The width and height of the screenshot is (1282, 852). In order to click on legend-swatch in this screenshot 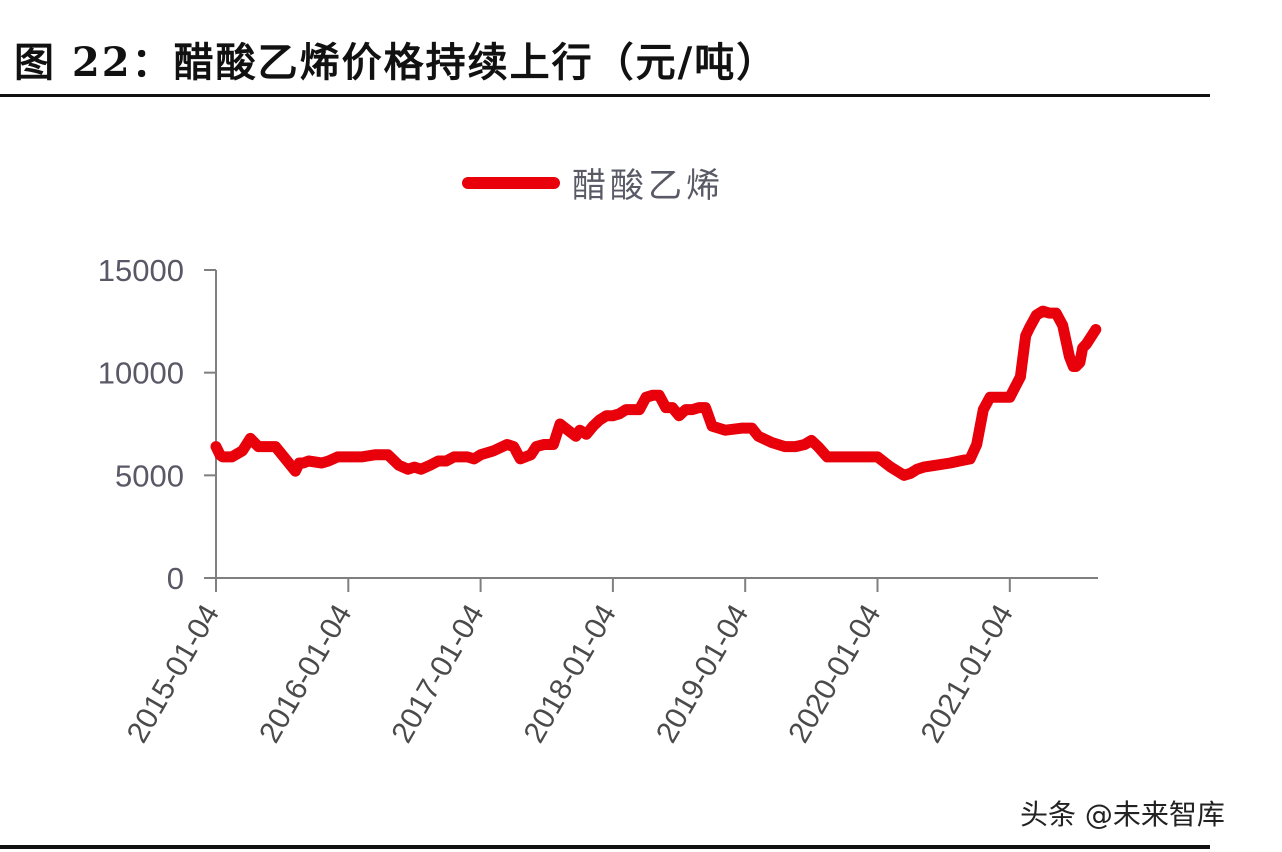, I will do `click(511, 182)`.